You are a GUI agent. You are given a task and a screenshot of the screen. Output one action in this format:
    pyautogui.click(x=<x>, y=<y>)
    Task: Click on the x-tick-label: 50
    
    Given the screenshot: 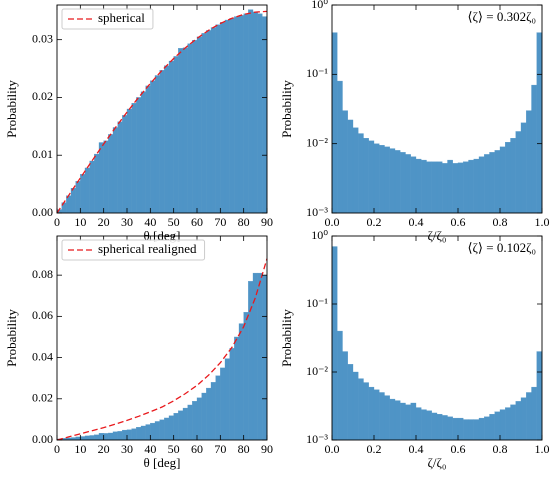 What is the action you would take?
    pyautogui.click(x=174, y=222)
    